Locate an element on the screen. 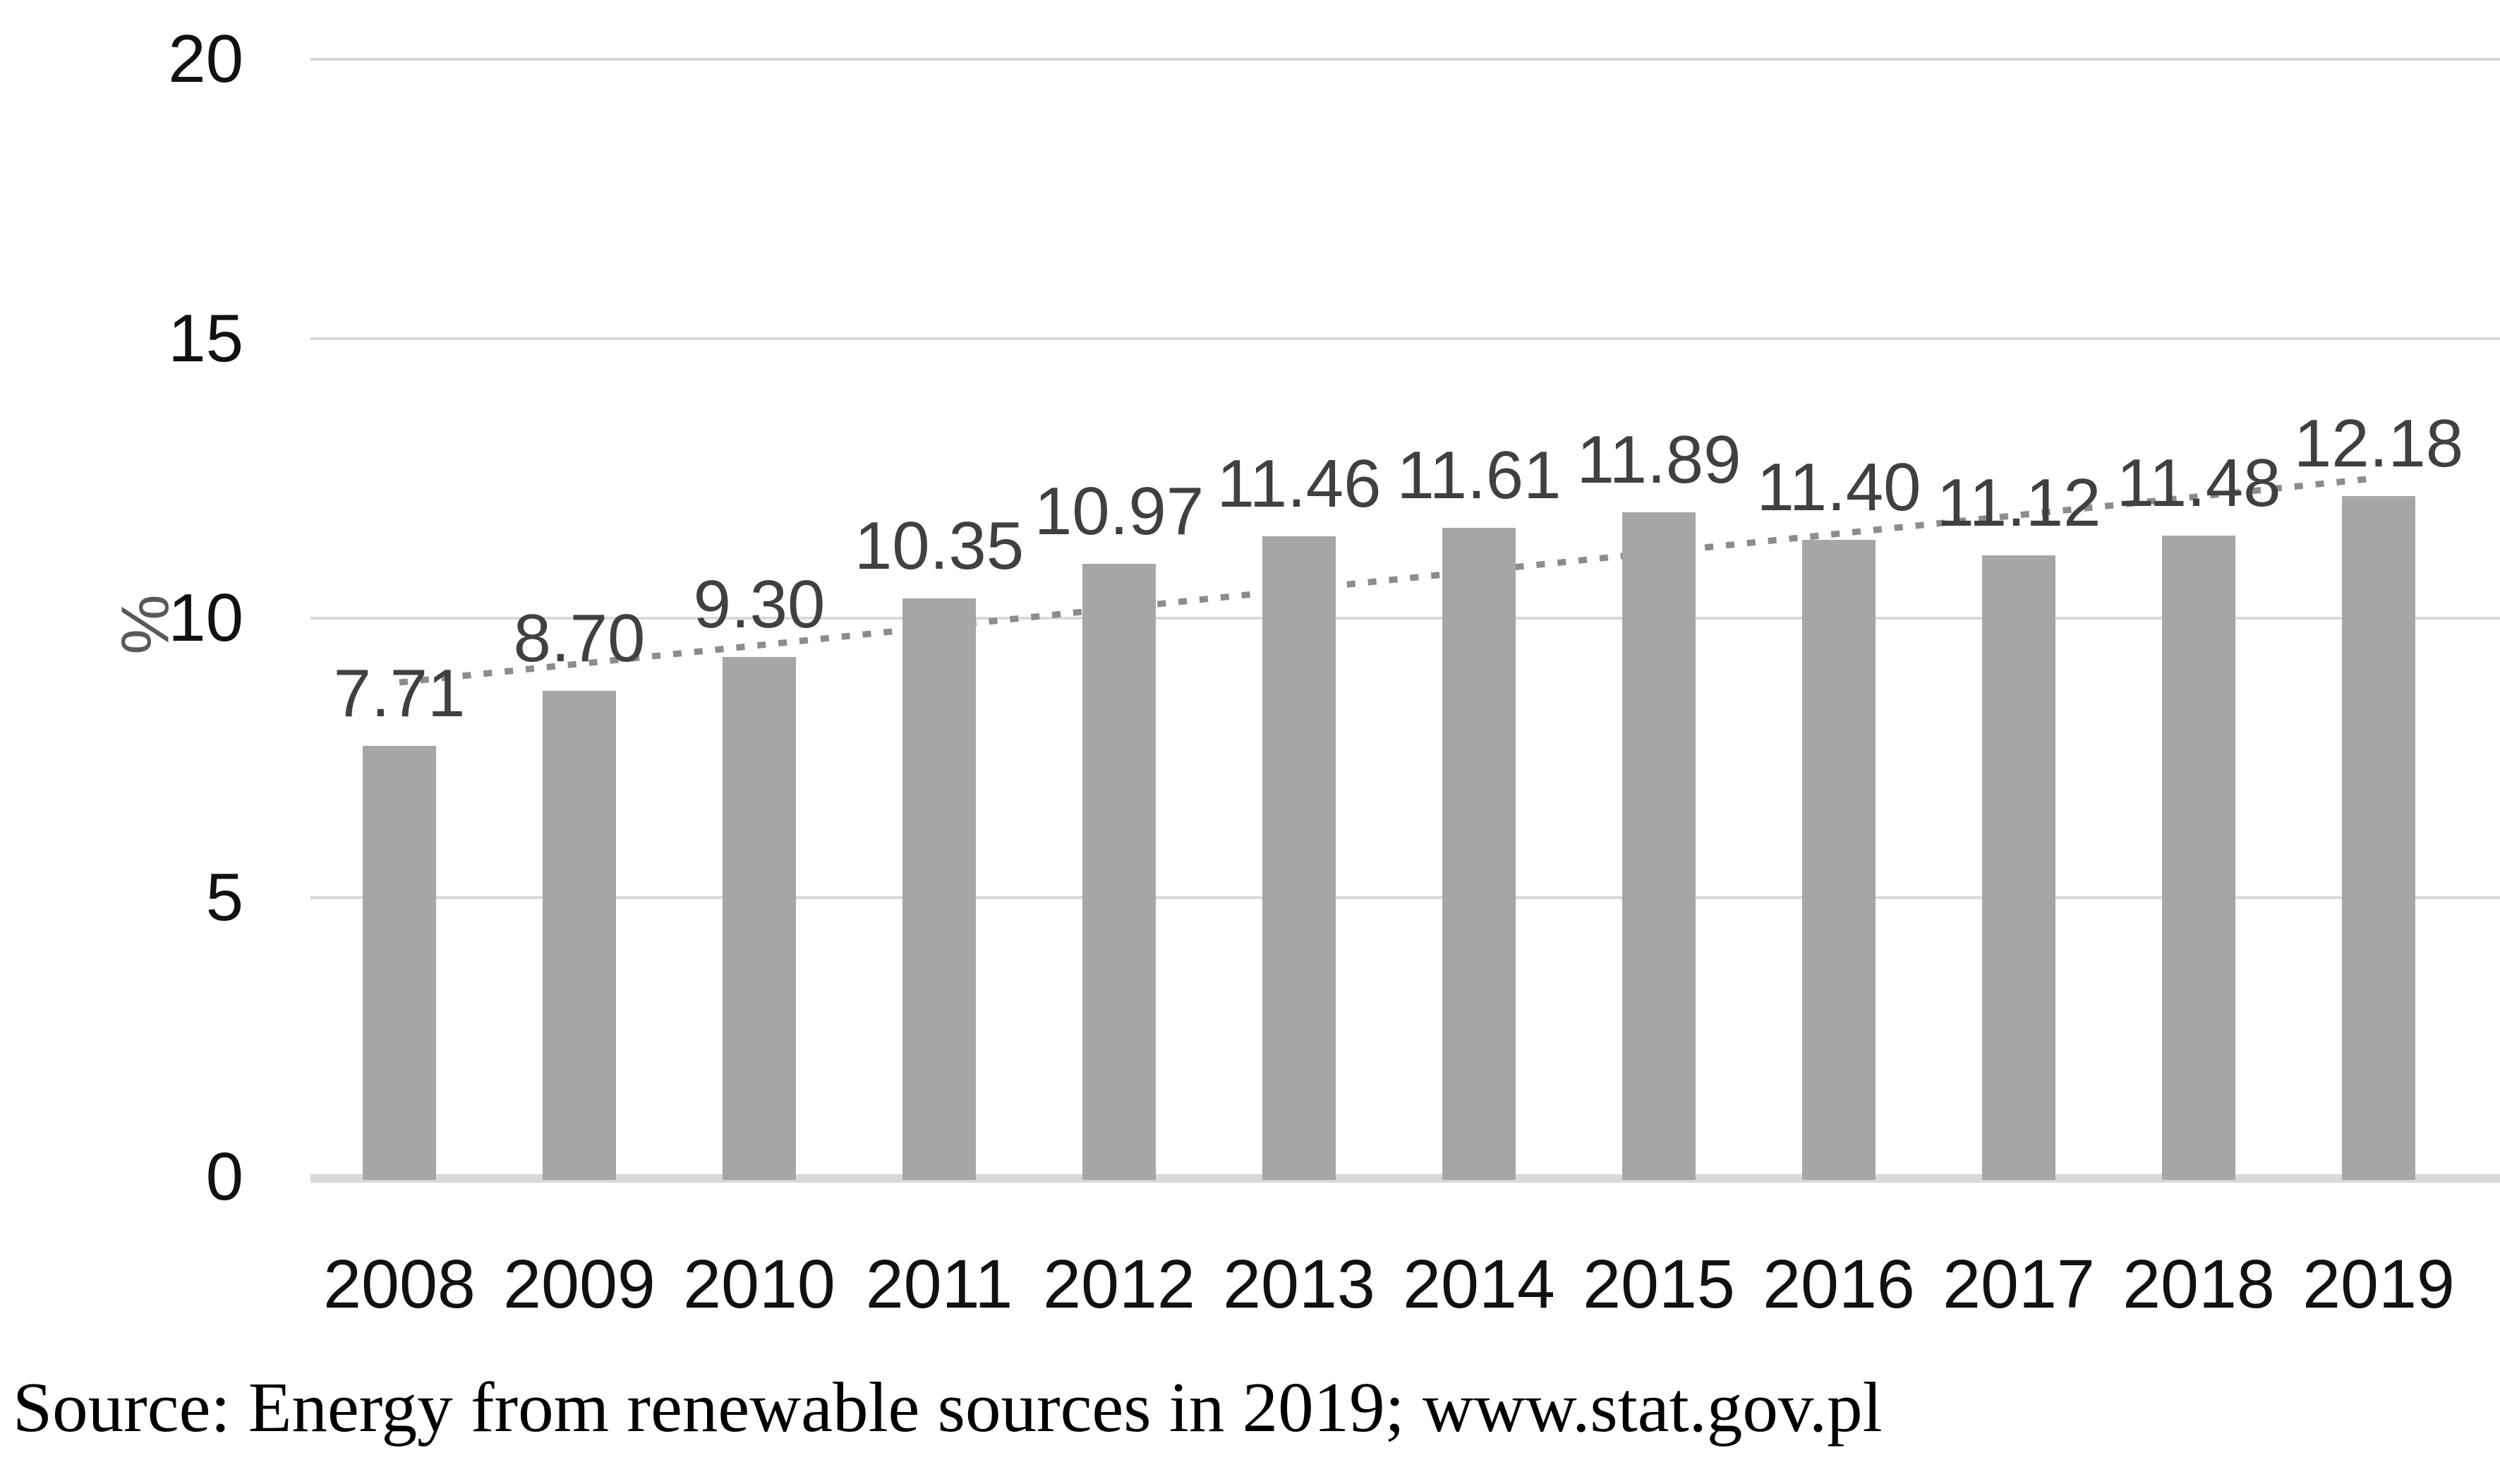 The height and width of the screenshot is (1484, 2500). x-axis-label: 2009 is located at coordinates (579, 1283).